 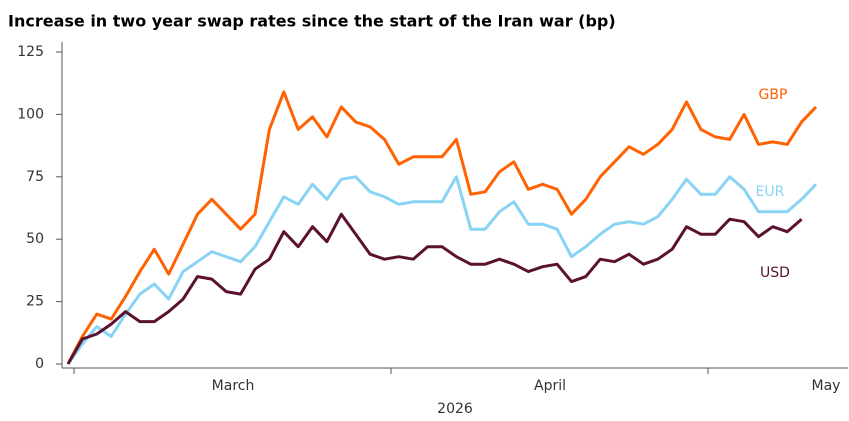 I want to click on series-label: EUR, so click(x=770, y=192).